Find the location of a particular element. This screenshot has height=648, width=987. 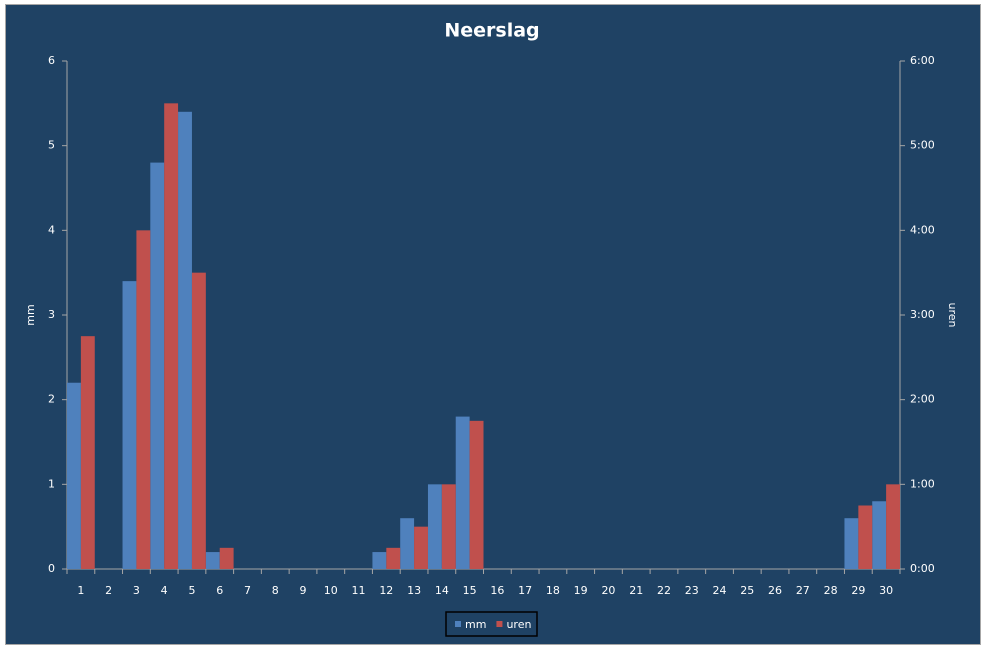

x-tick-label: 11 is located at coordinates (359, 590).